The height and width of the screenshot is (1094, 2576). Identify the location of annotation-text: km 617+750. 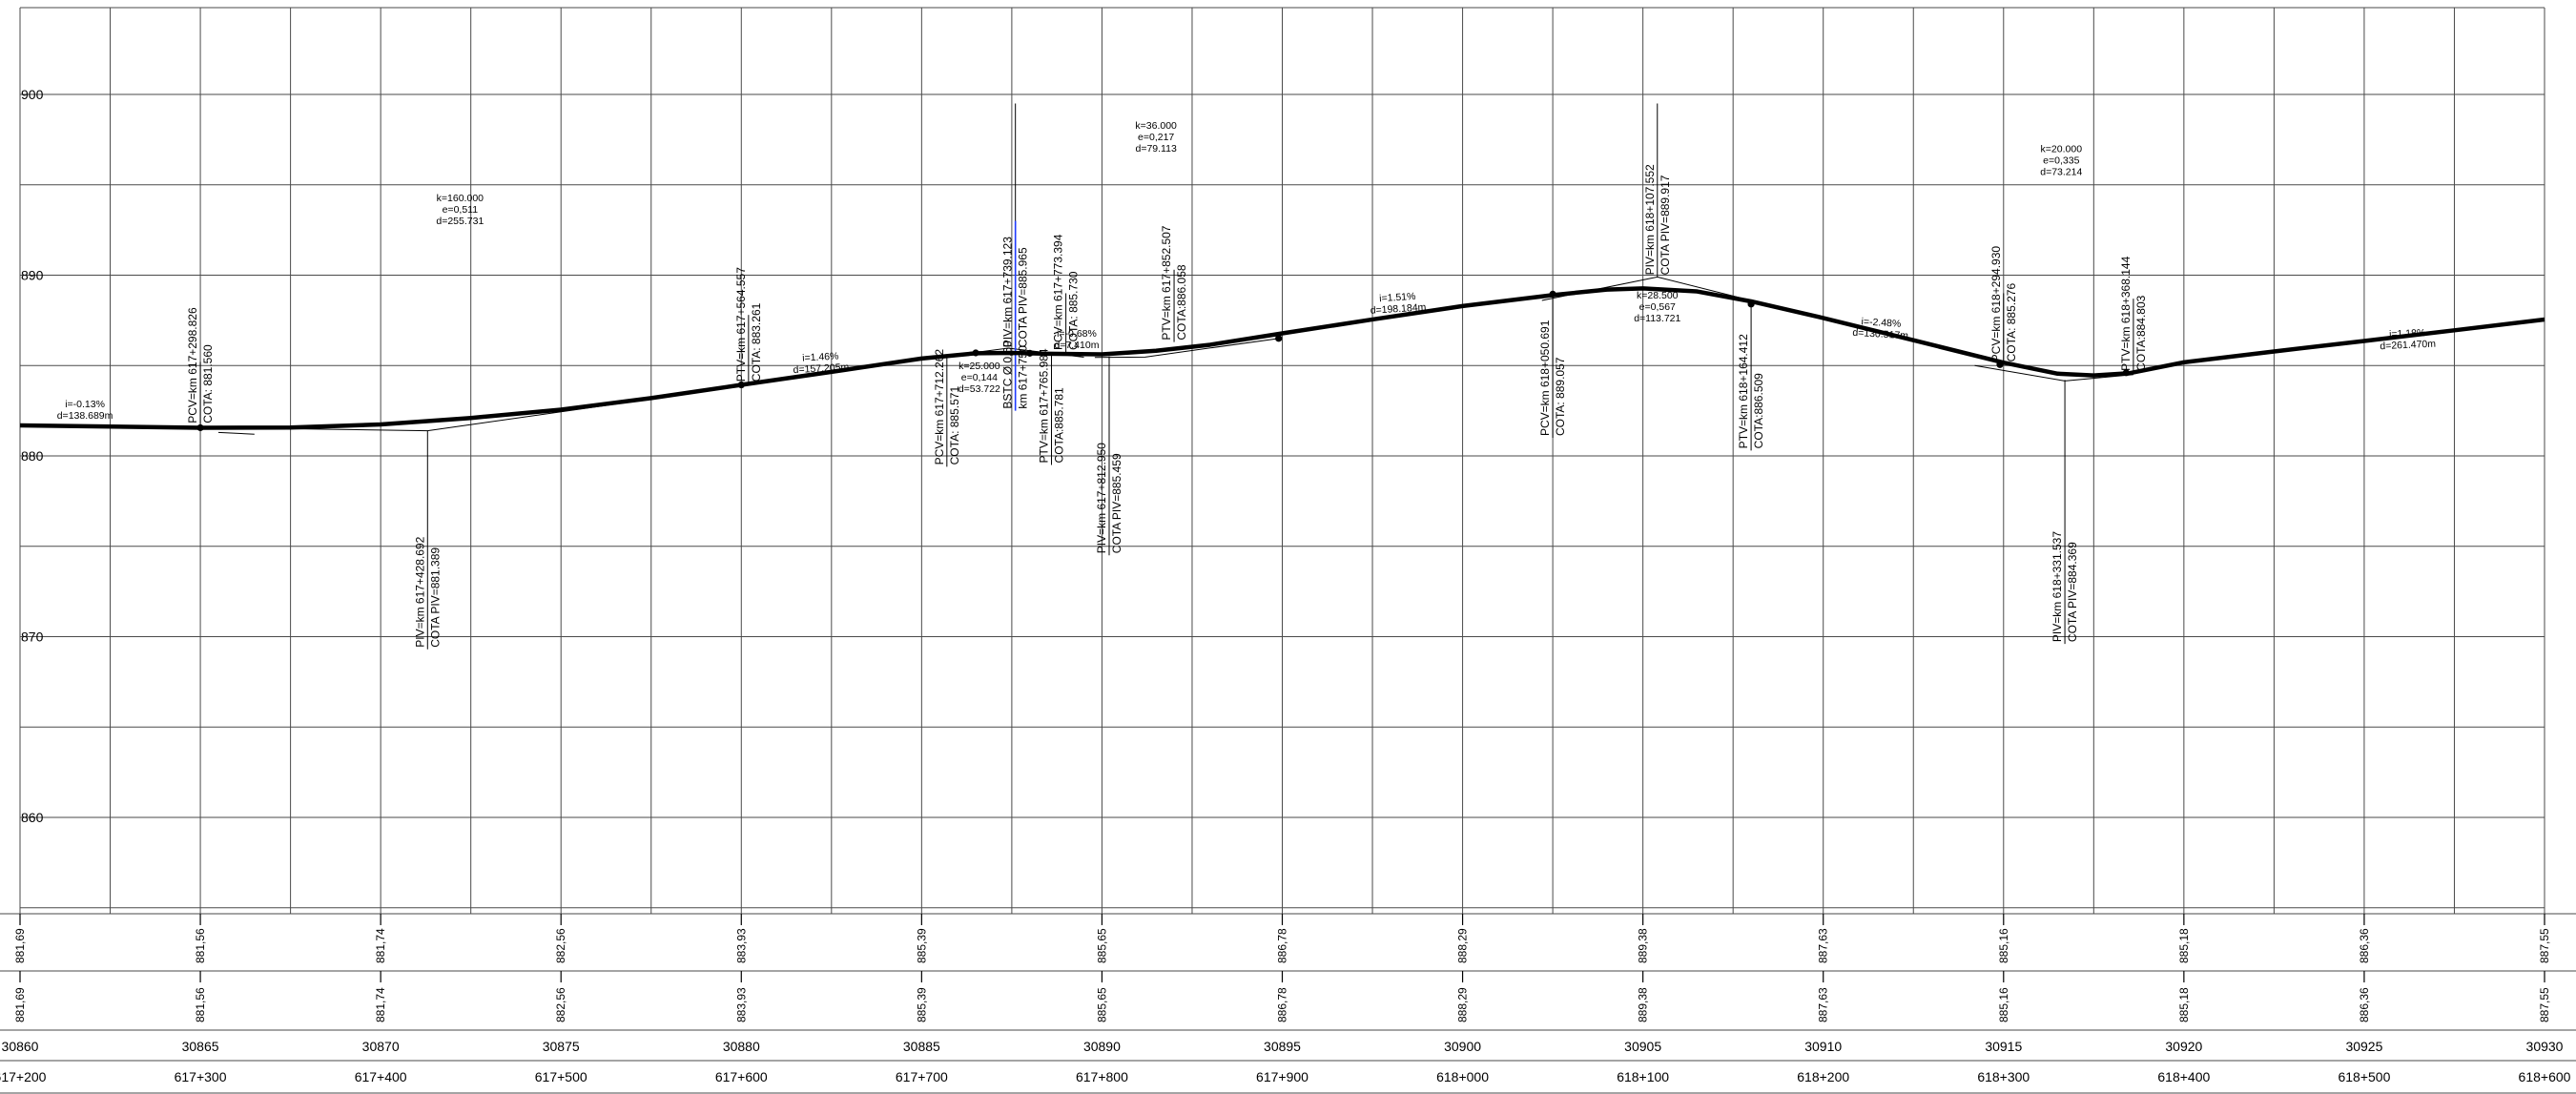
(1024, 377).